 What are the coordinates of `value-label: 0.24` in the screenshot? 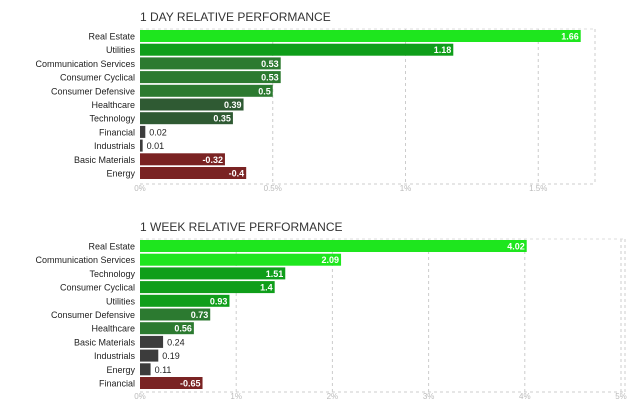 It's located at (176, 342).